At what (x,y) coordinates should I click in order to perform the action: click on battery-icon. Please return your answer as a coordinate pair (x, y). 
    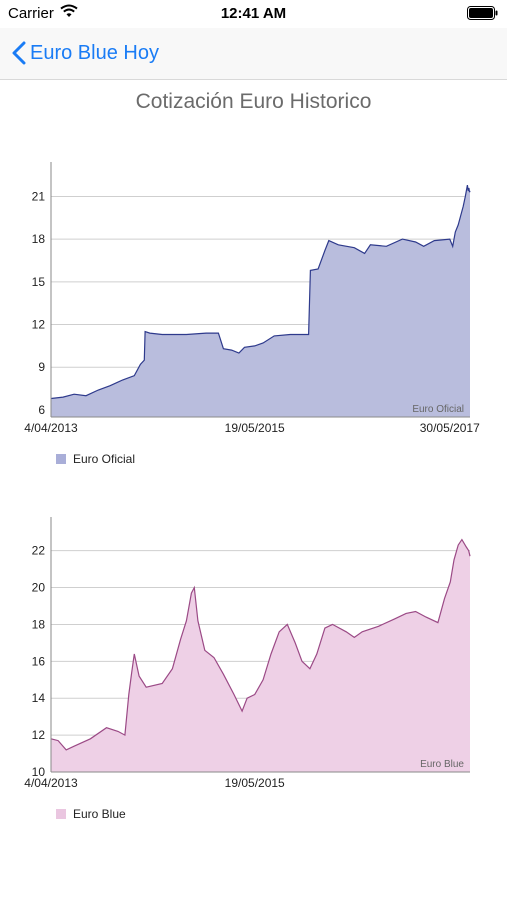
    Looking at the image, I should click on (483, 15).